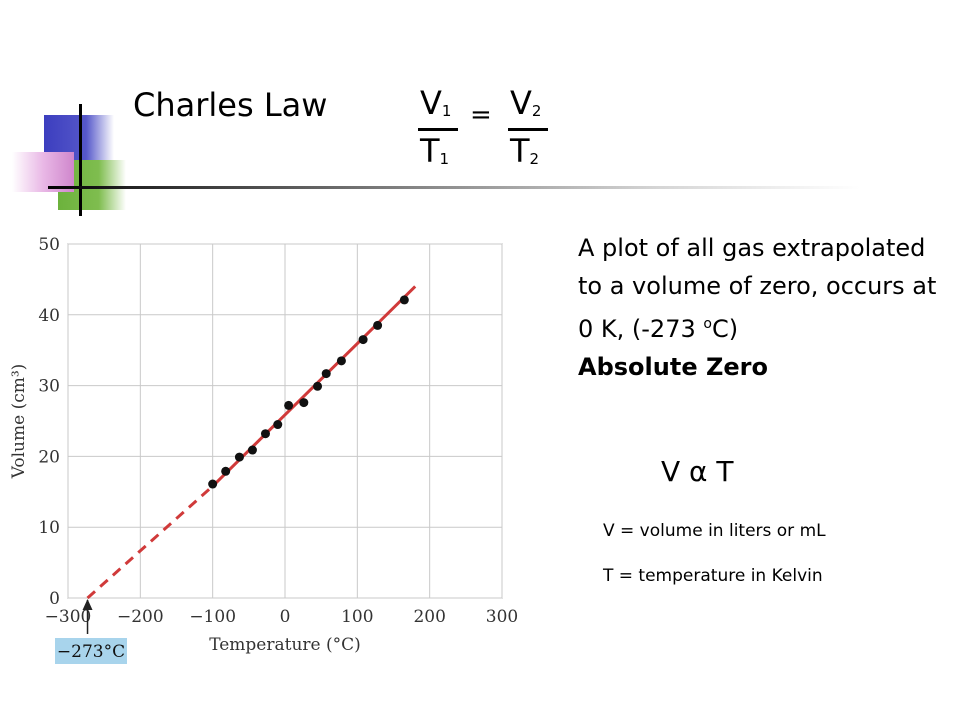  I want to click on x-tick-label: −200, so click(140, 617).